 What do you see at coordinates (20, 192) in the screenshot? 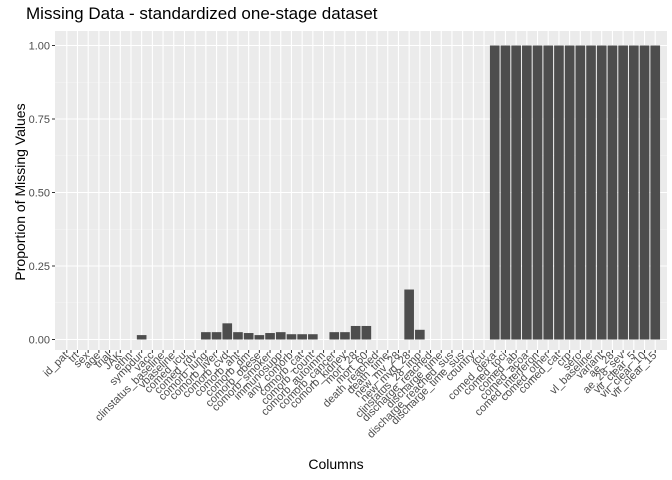
I see `y-axis-title: Proportion of Missing Values` at bounding box center [20, 192].